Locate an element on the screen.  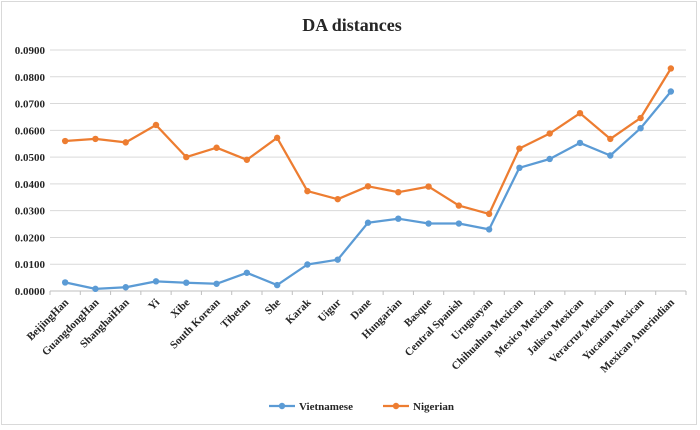
x-tick-label: Tibetan is located at coordinates (236, 314).